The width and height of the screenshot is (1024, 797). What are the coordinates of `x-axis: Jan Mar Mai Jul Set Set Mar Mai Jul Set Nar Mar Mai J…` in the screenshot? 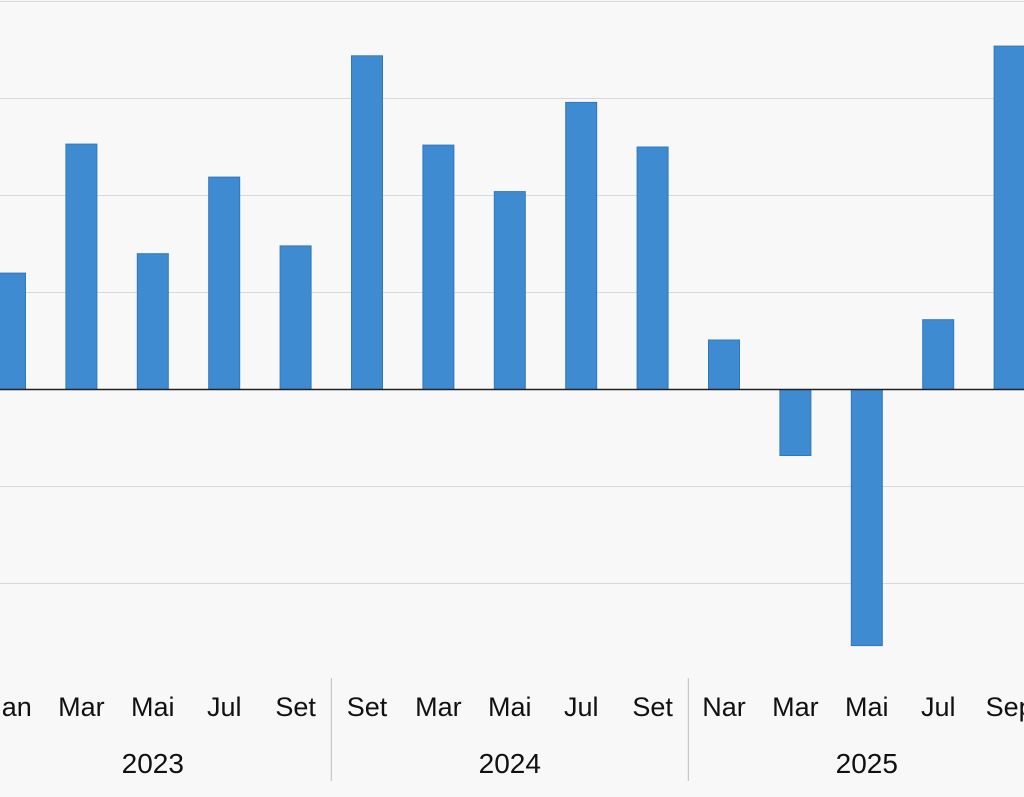 It's located at (512, 729).